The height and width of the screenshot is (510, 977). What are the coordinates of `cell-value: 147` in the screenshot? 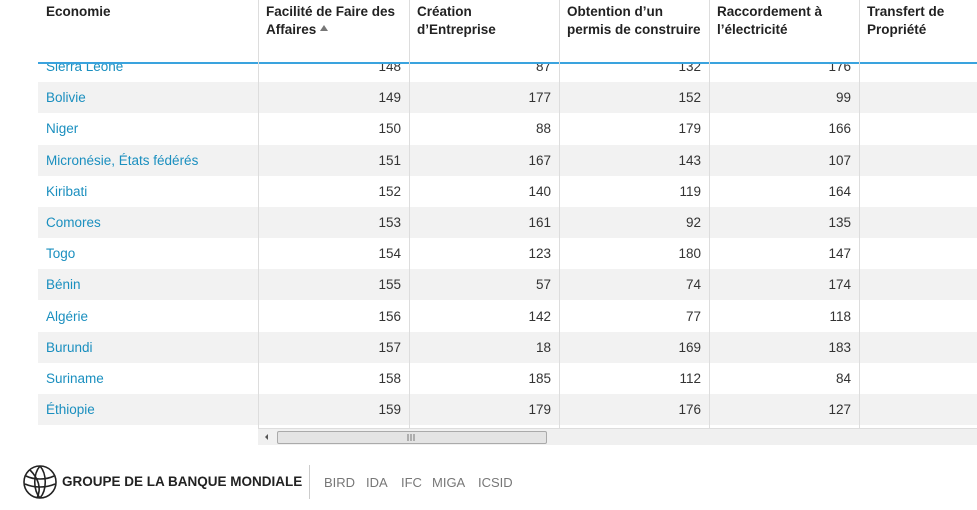 It's located at (839, 254).